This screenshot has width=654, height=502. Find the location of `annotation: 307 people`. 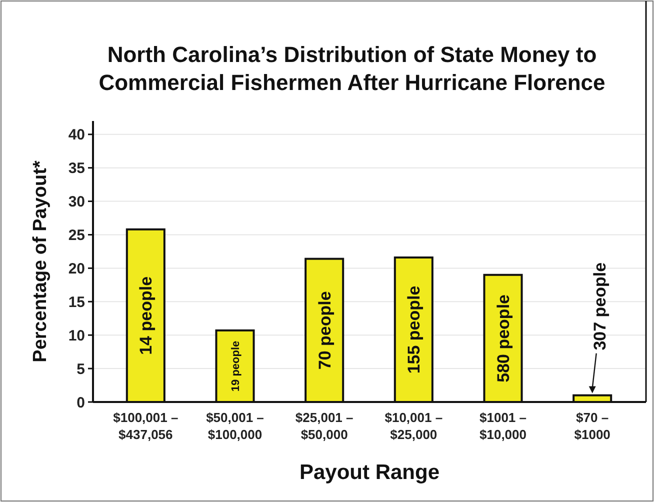

annotation: 307 people is located at coordinates (600, 306).